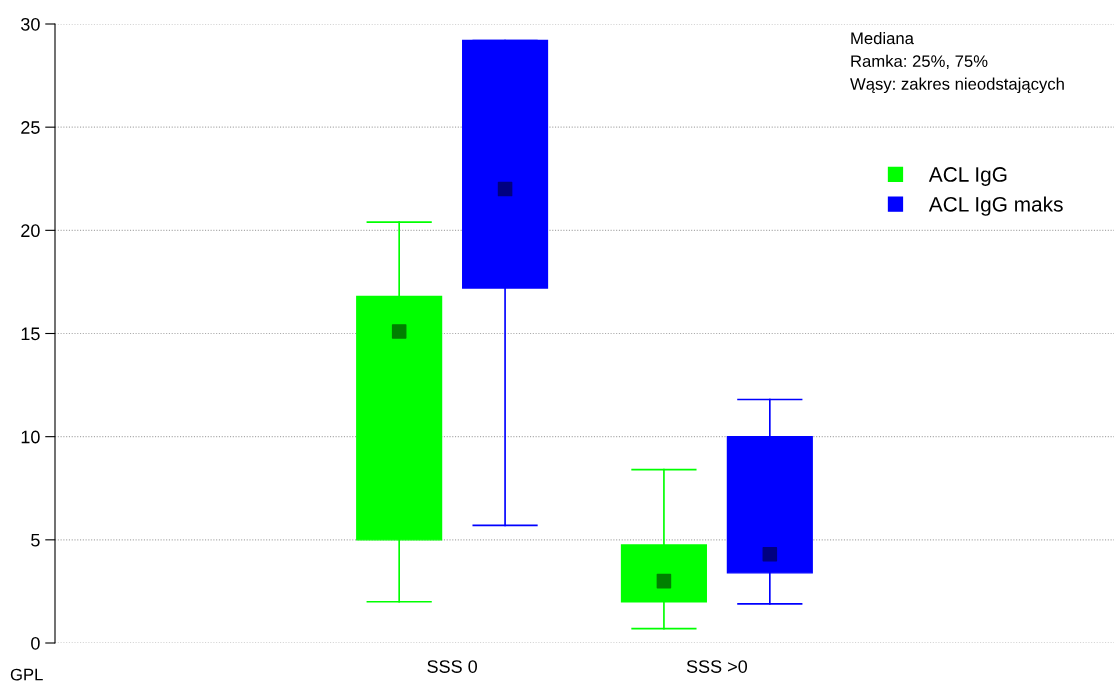  What do you see at coordinates (26, 674) in the screenshot?
I see `y-axis-title: GPL` at bounding box center [26, 674].